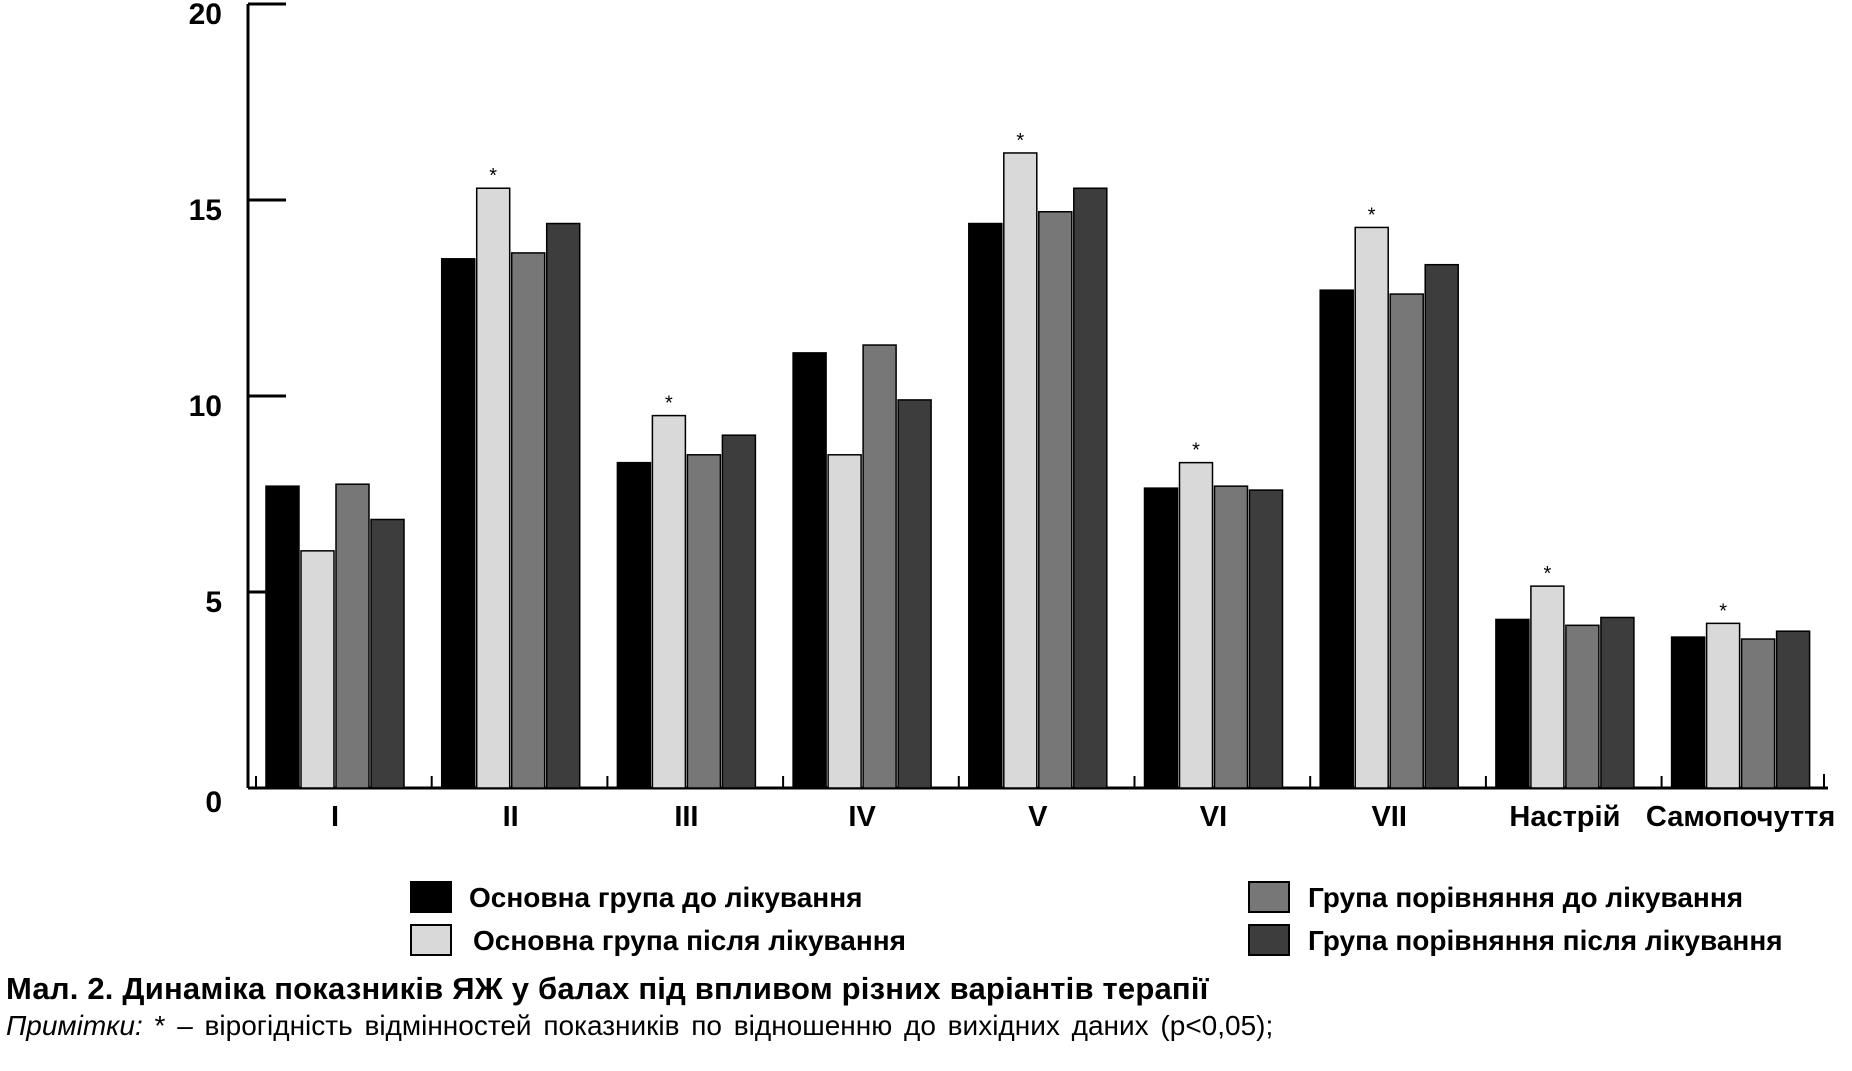  I want to click on caption-note-label: Примітки:, so click(74, 1025).